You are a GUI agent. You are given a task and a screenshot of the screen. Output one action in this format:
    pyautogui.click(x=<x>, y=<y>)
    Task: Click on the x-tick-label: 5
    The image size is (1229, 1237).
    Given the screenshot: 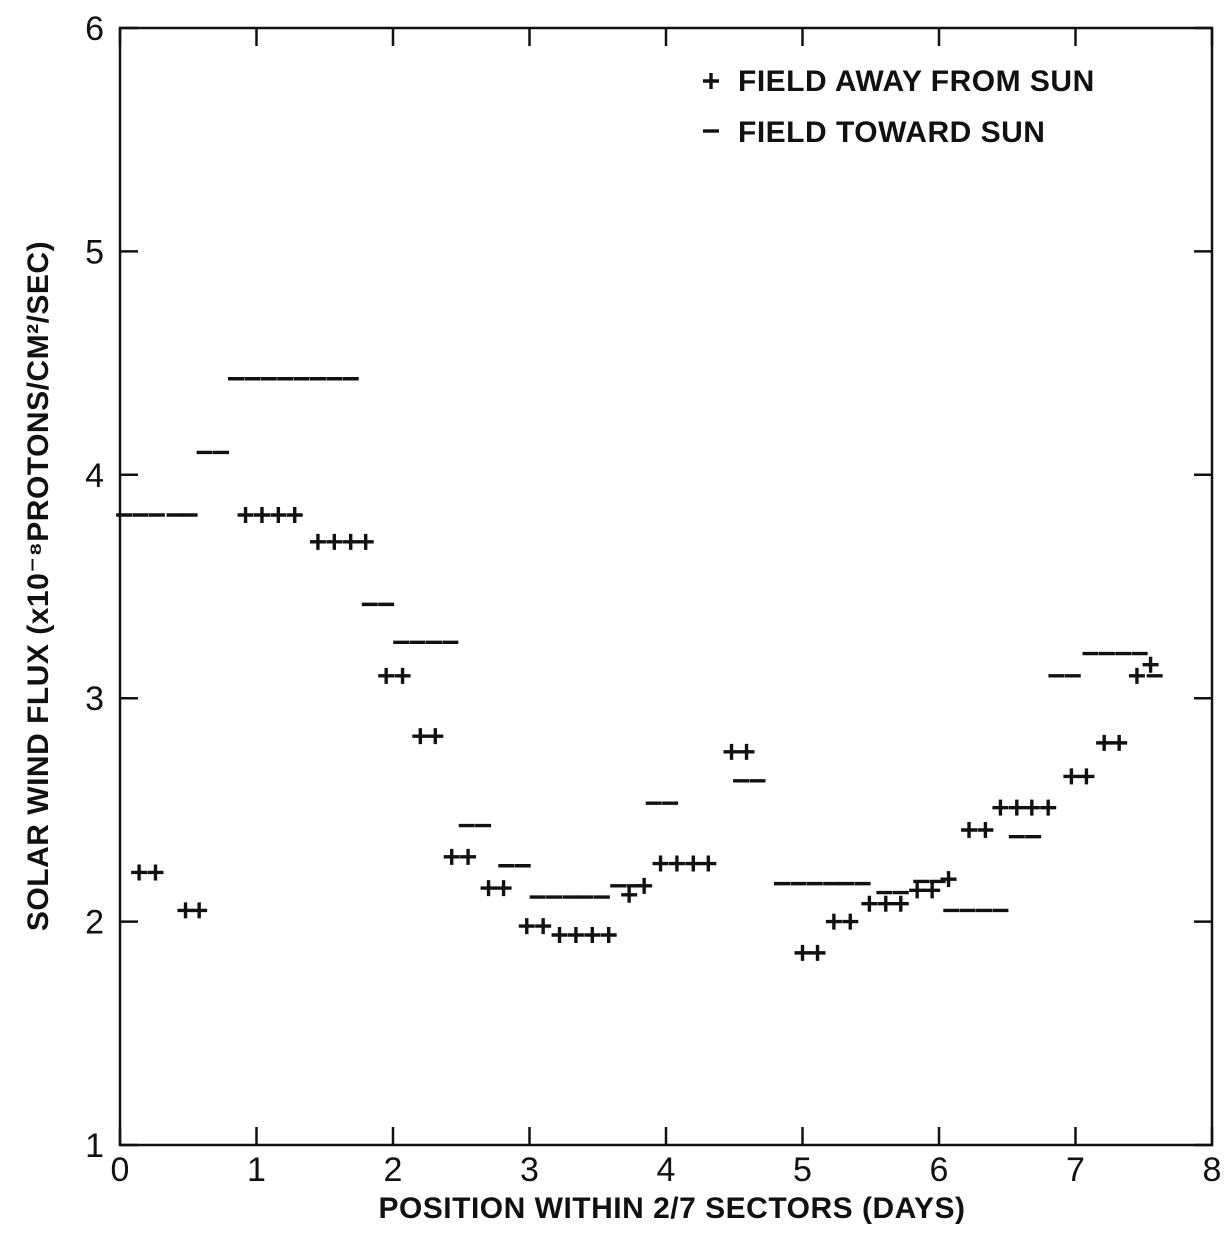 What is the action you would take?
    pyautogui.click(x=802, y=1170)
    